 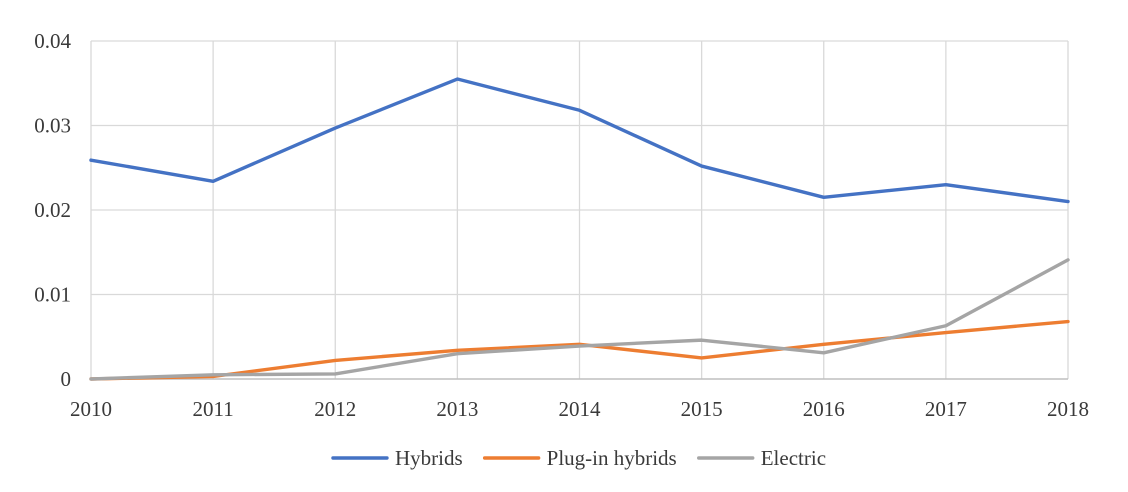 I want to click on legend-item-plug-in-hybrids: Plug-in hybrids, so click(x=579, y=458).